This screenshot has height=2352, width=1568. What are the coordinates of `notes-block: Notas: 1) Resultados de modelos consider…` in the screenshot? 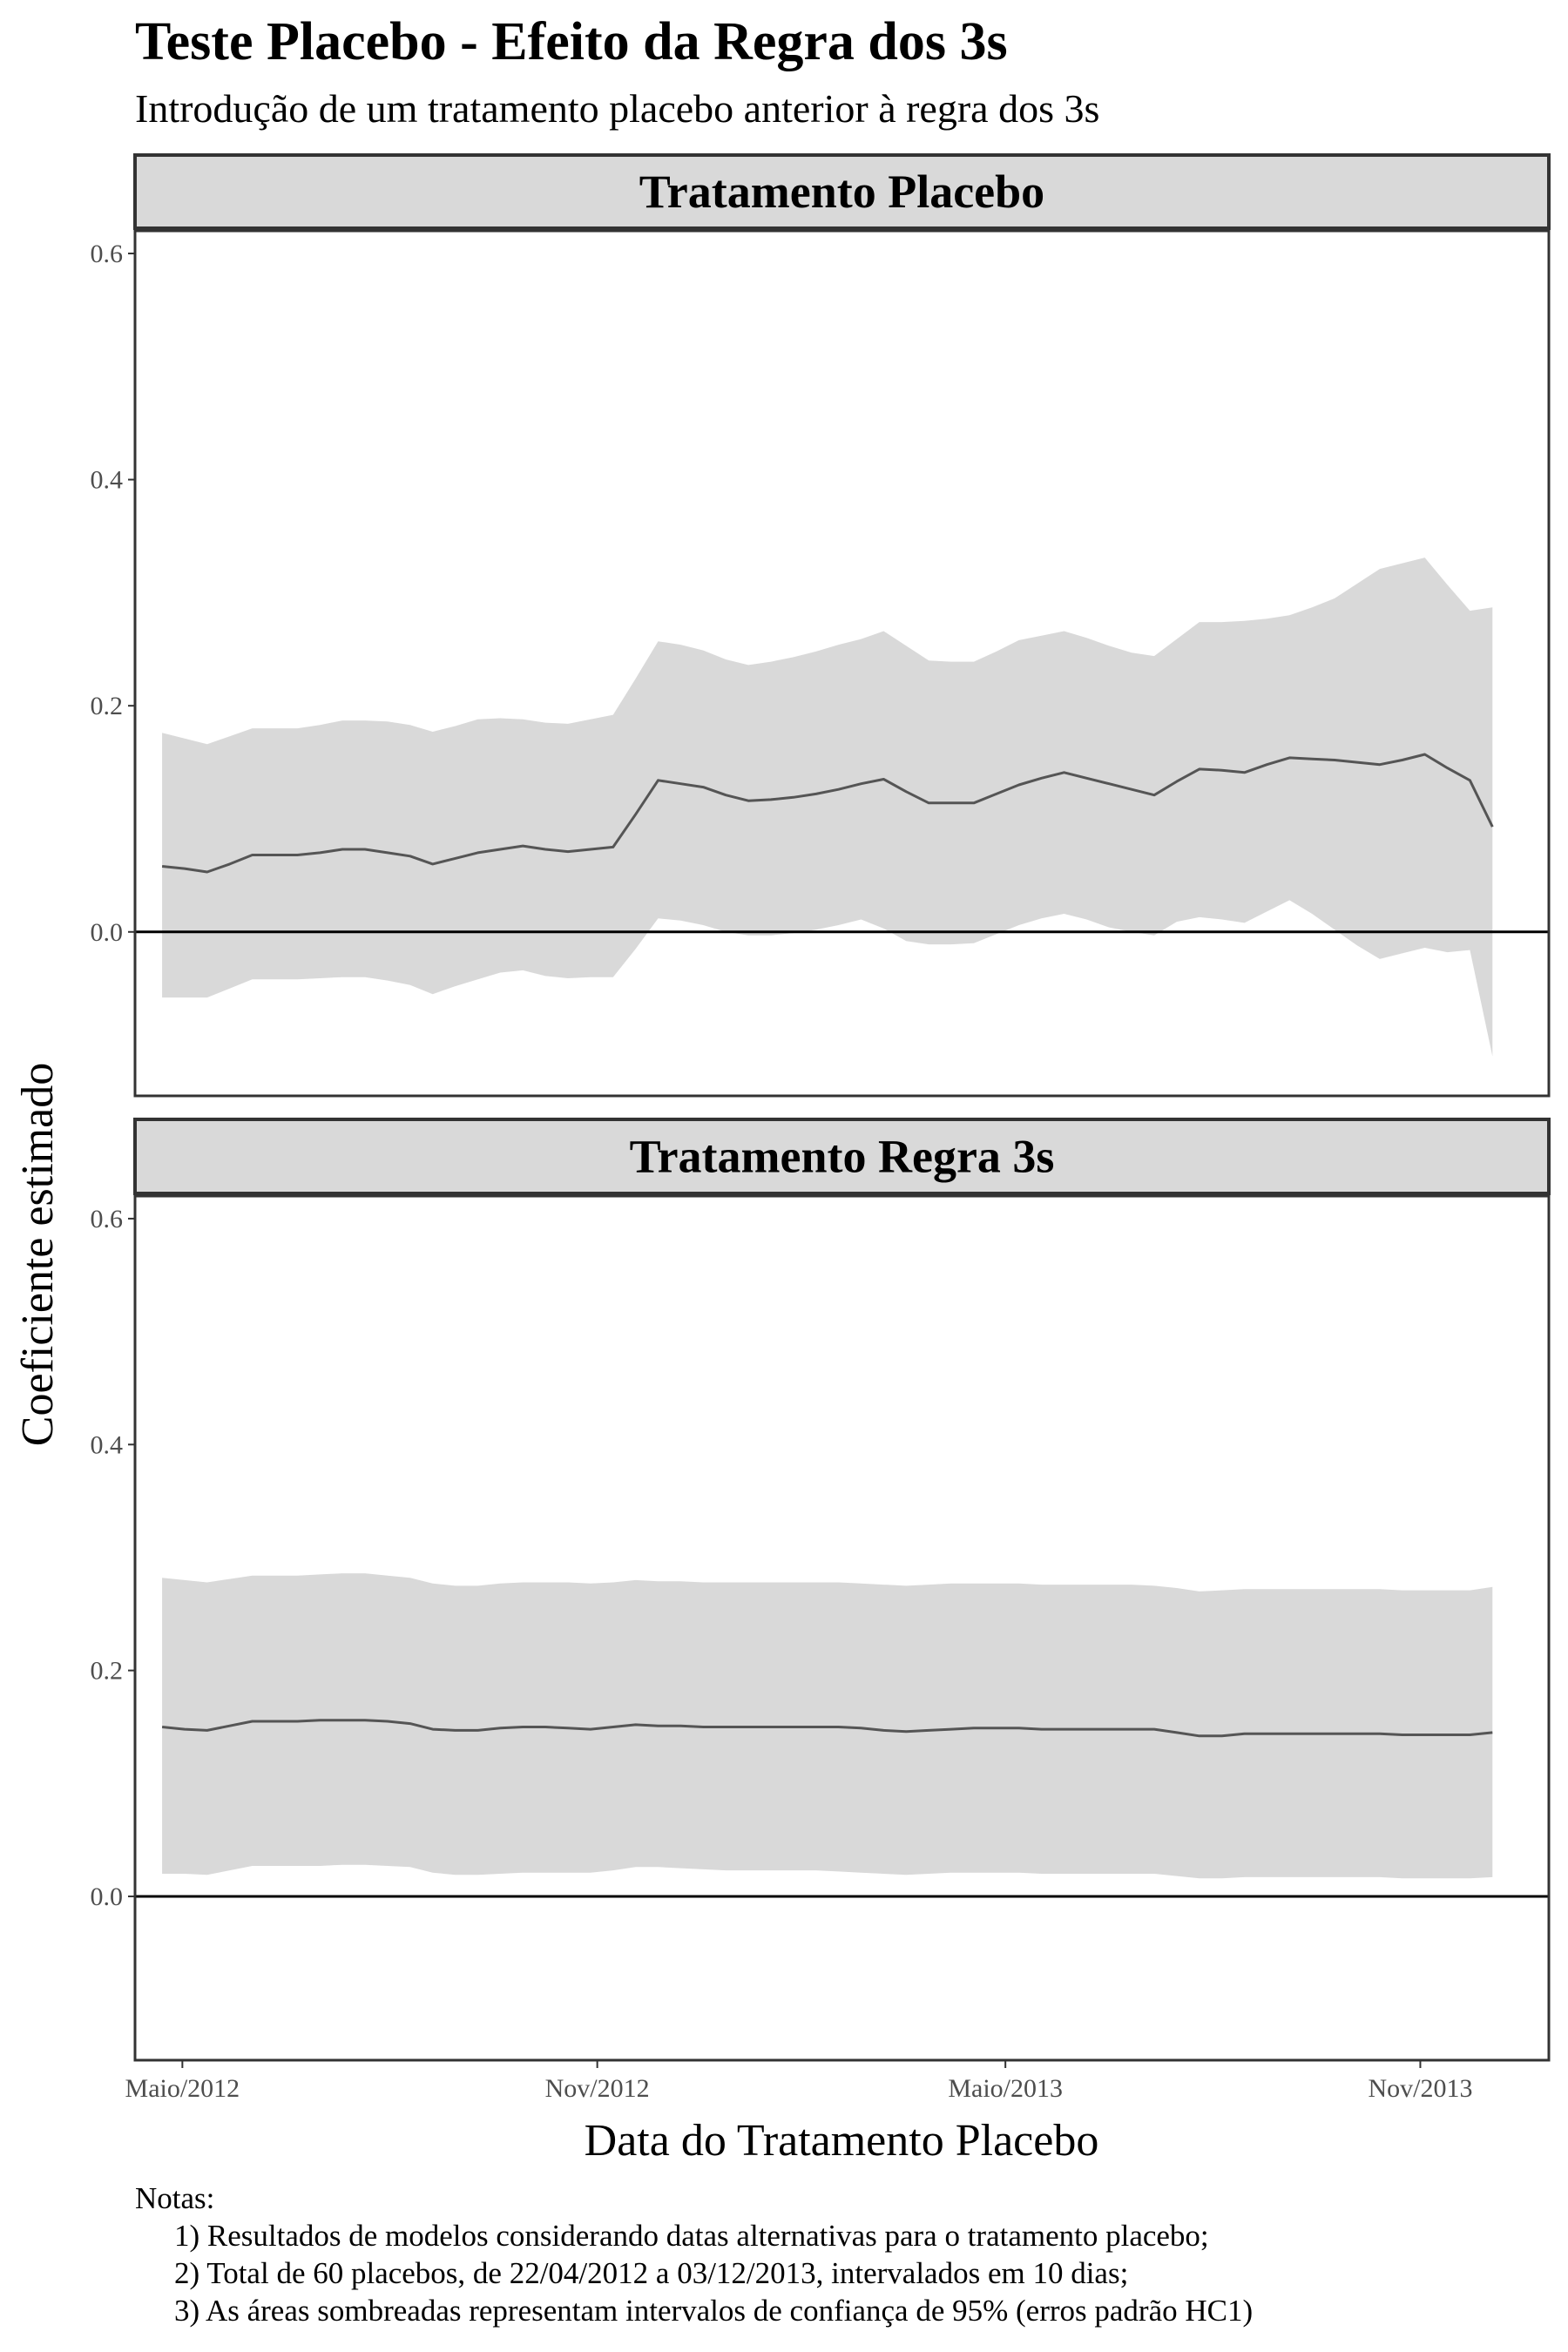 It's located at (694, 2254).